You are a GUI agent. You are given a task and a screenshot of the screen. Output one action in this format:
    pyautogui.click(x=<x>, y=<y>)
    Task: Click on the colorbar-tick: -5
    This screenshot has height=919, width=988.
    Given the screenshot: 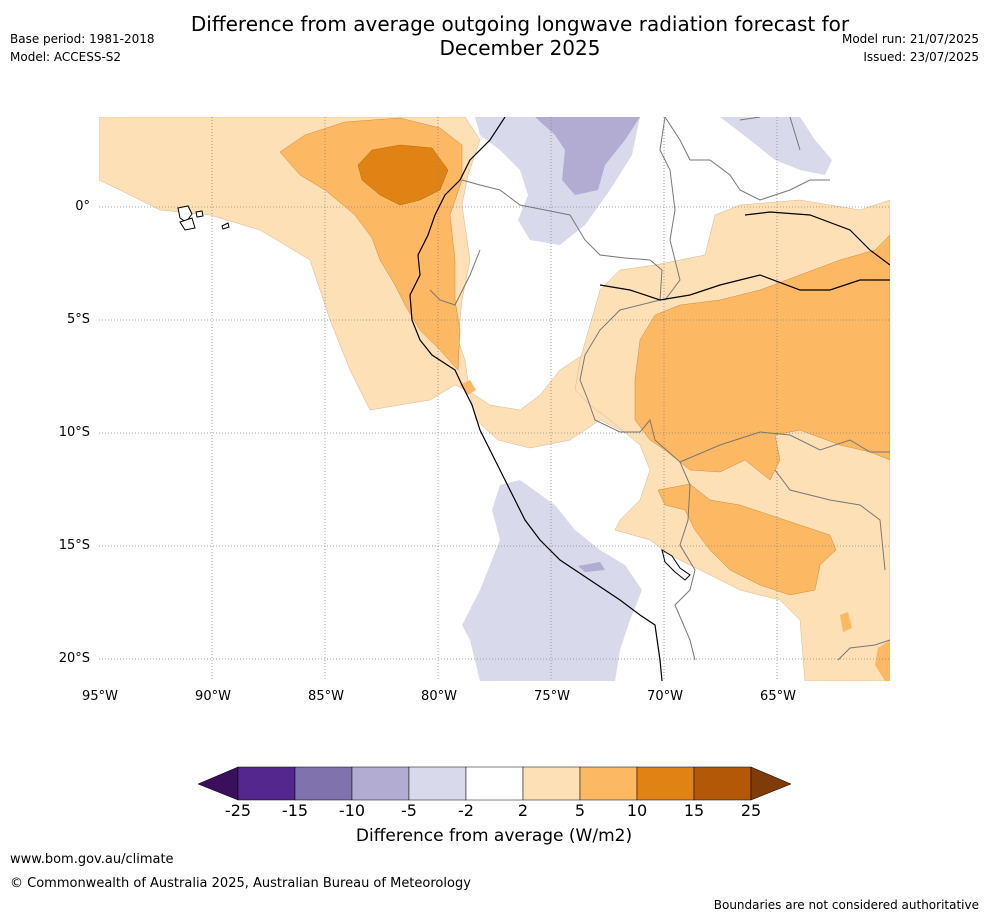 What is the action you would take?
    pyautogui.click(x=409, y=810)
    